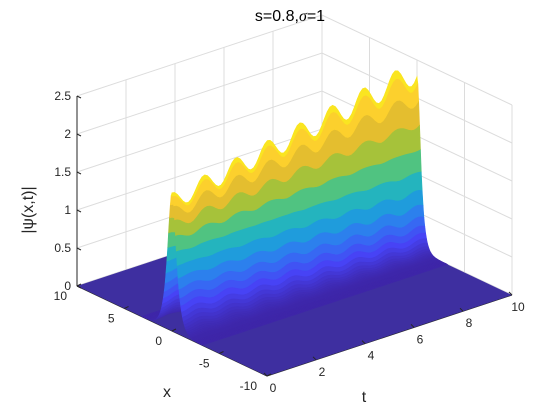  I want to click on surface-strip, so click(324, 304).